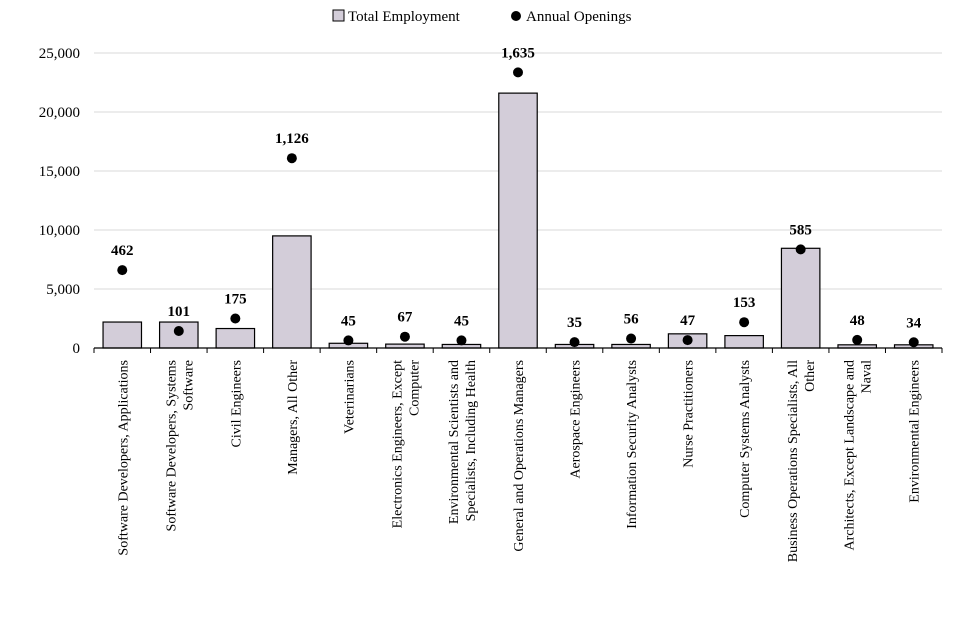 Image resolution: width=954 pixels, height=623 pixels. Describe the element at coordinates (338, 15) in the screenshot. I see `legend-swatch-total-employment` at that location.